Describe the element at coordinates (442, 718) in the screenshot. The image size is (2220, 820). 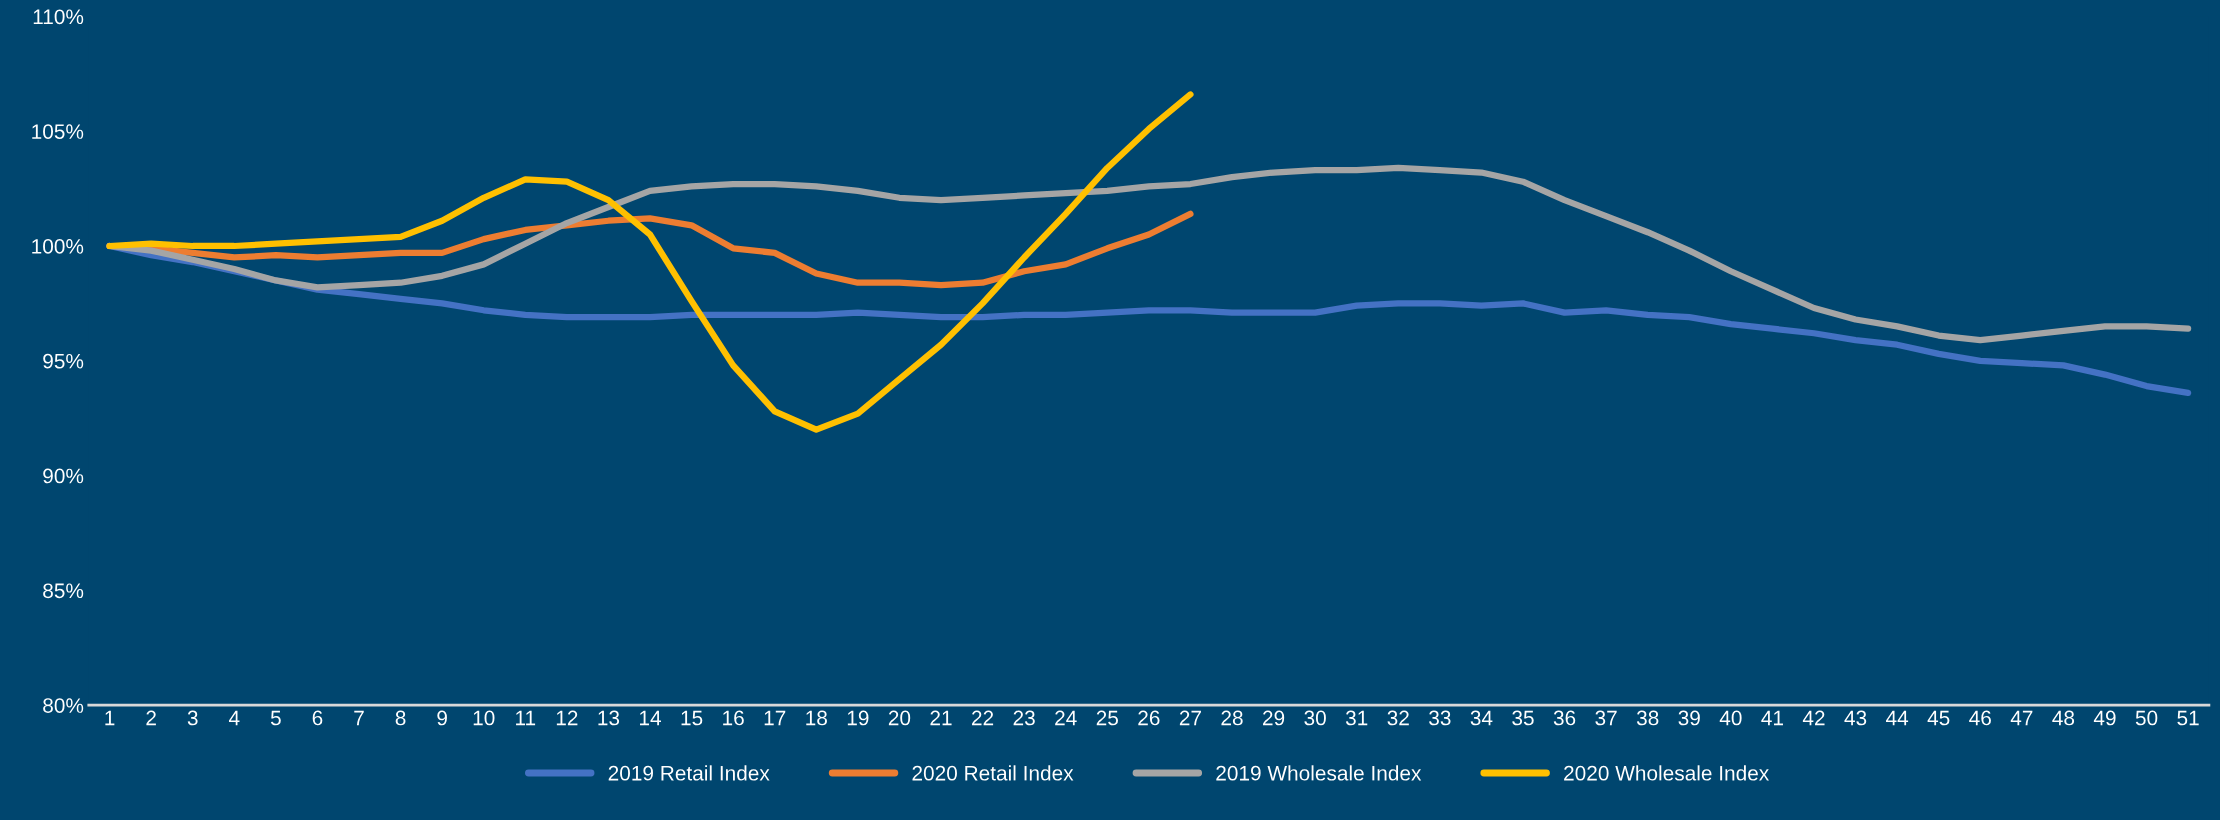
I see `x-tick-label: 9` at that location.